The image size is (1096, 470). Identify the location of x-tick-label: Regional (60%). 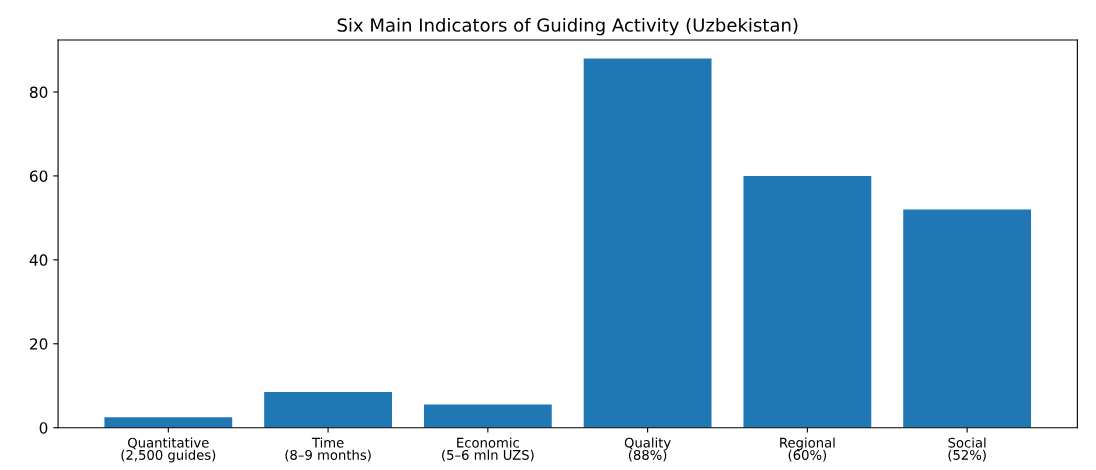
(807, 449).